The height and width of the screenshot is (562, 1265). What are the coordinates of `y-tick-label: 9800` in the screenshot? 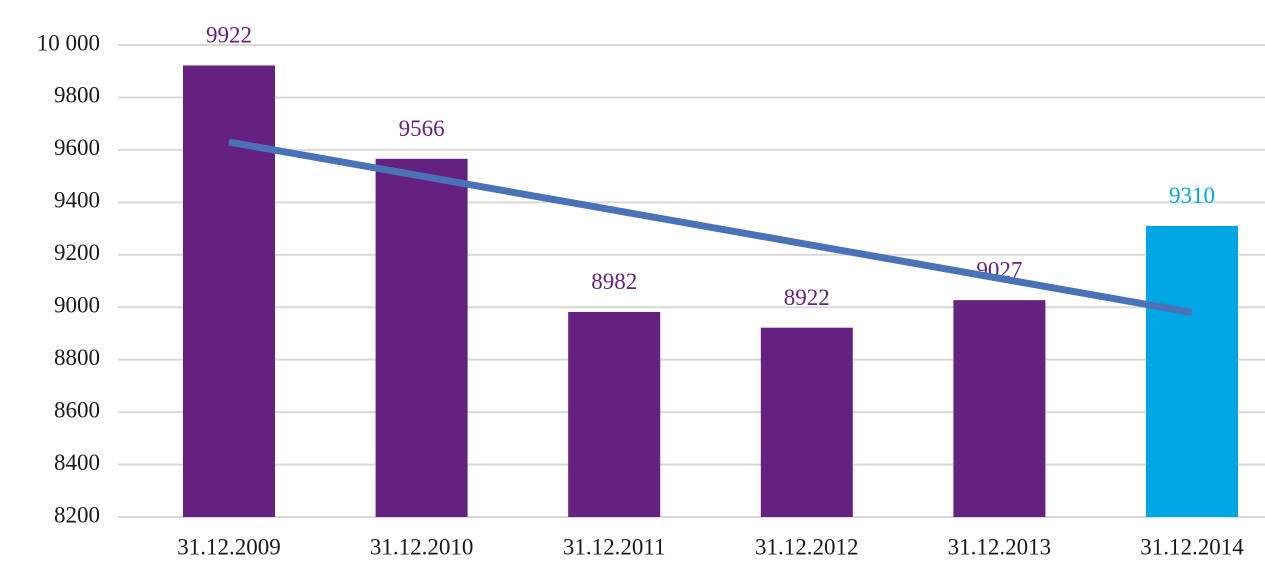 It's located at (77, 95).